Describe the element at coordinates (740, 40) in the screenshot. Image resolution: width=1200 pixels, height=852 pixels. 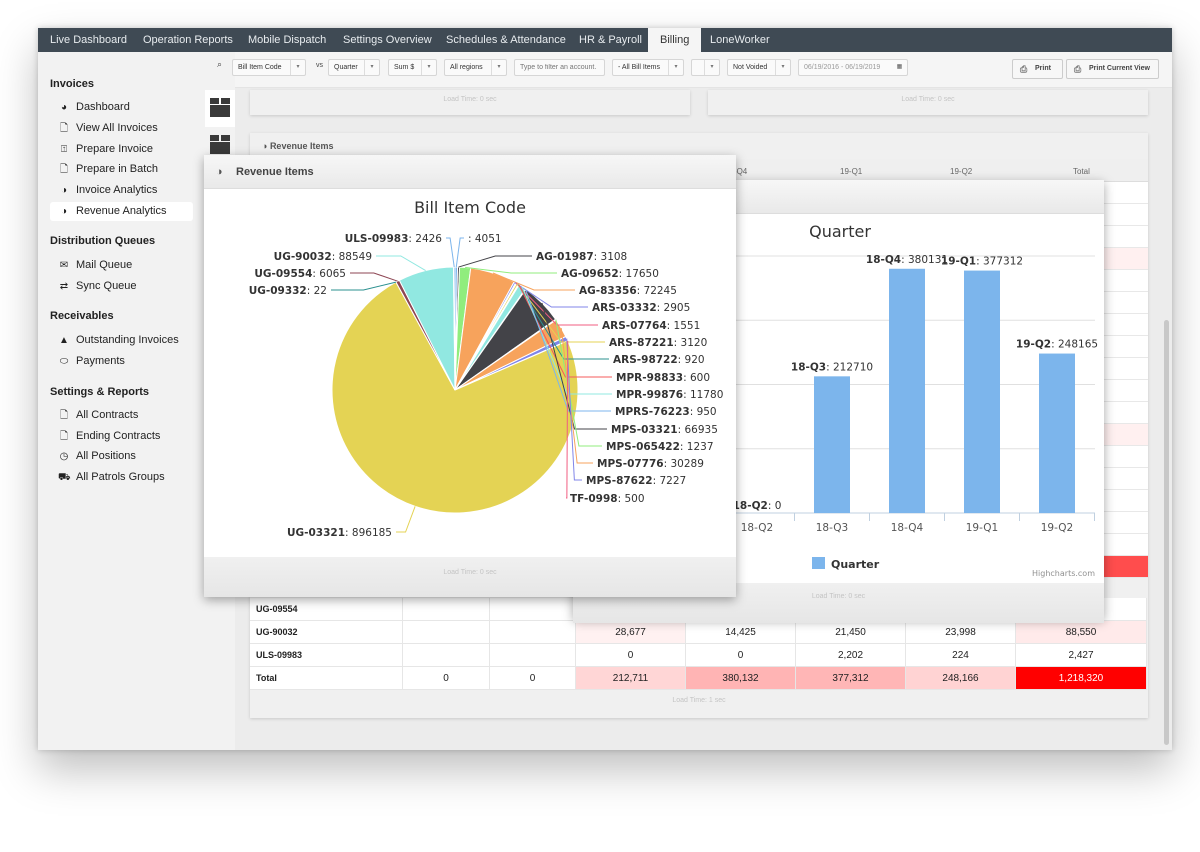
I see `tab-loneworker: LoneWorker` at that location.